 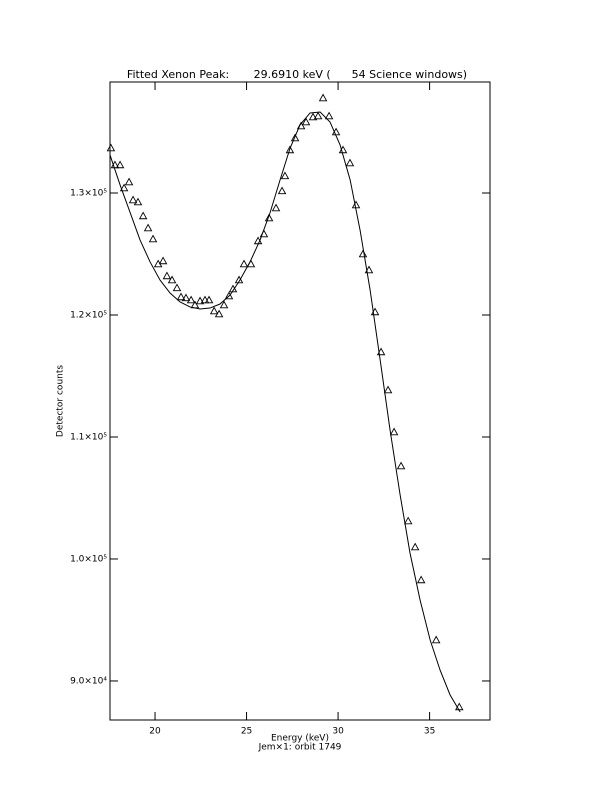 What do you see at coordinates (155, 732) in the screenshot?
I see `x-tick-label: 20` at bounding box center [155, 732].